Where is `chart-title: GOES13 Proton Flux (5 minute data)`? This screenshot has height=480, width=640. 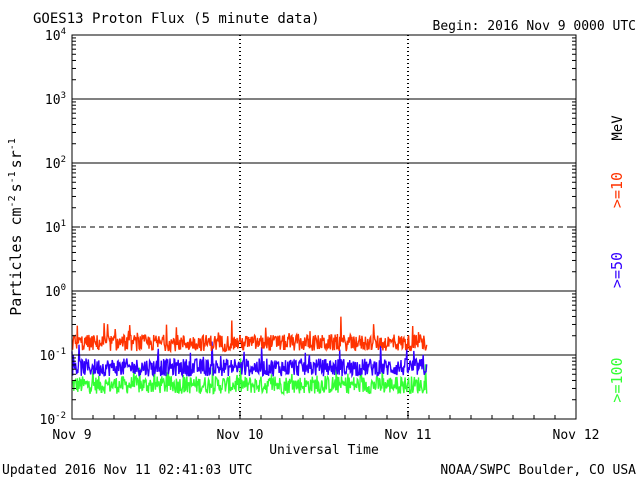
chart-title: GOES13 Proton Flux (5 minute data) is located at coordinates (176, 19).